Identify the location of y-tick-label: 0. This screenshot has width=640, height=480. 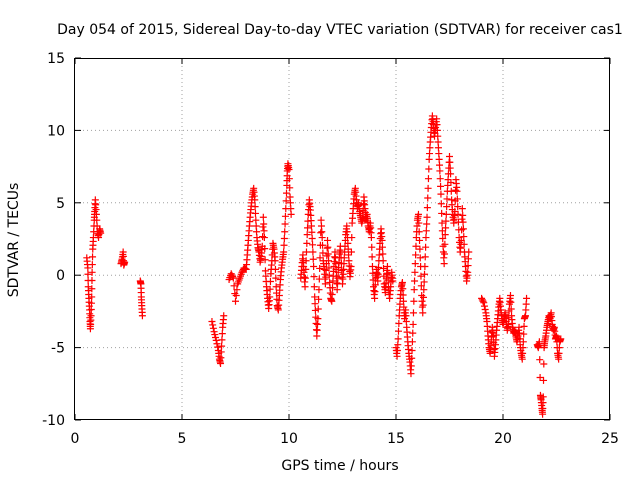
(60, 276).